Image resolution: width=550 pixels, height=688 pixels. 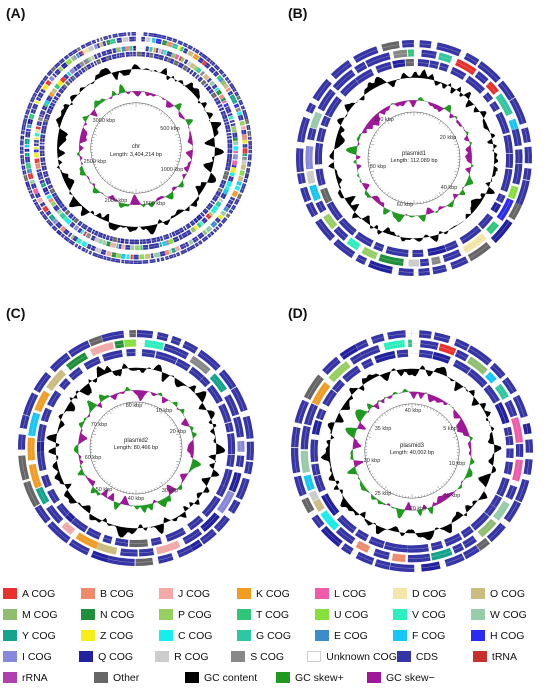 What do you see at coordinates (35, 678) in the screenshot?
I see `legend-label: rRNA` at bounding box center [35, 678].